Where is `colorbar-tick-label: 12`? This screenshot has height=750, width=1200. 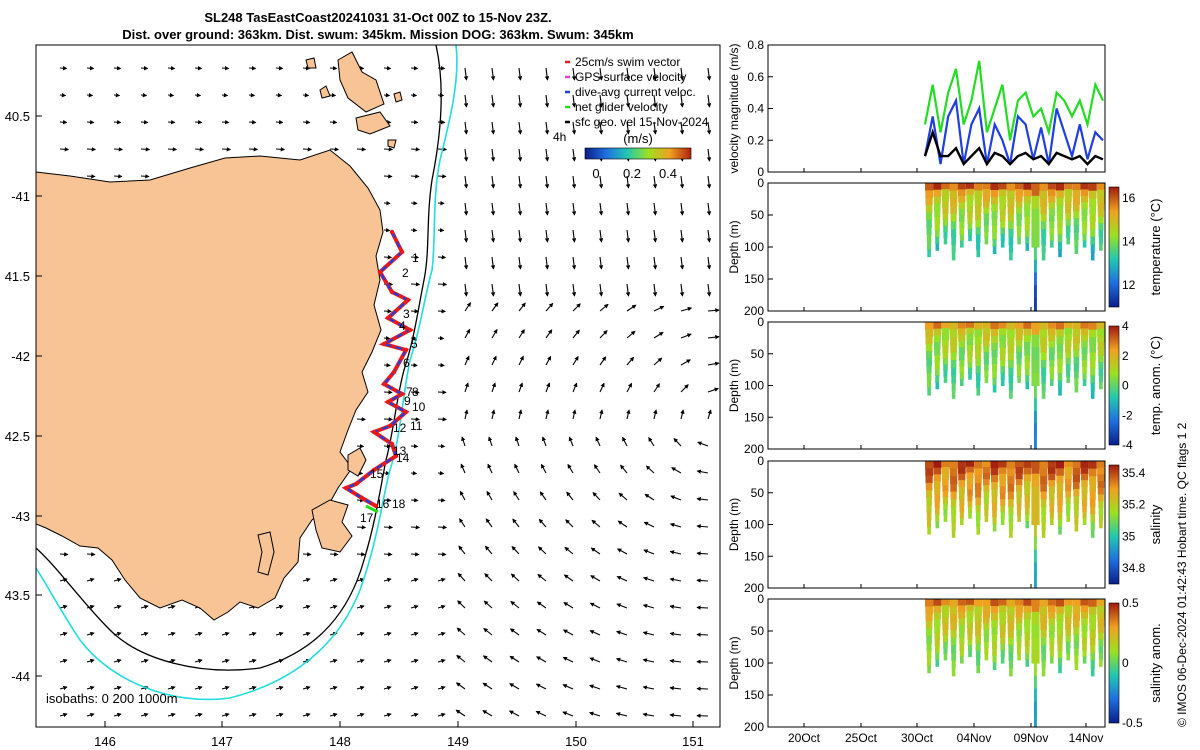 colorbar-tick-label: 12 is located at coordinates (1129, 285).